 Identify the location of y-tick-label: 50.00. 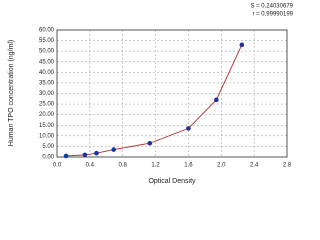
(47, 52).